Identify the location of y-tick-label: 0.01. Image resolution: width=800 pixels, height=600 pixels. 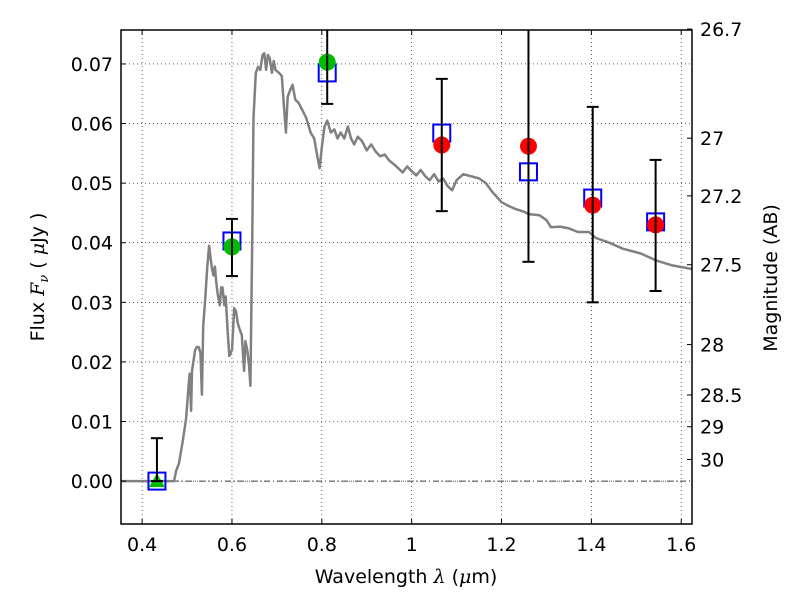
(92, 423).